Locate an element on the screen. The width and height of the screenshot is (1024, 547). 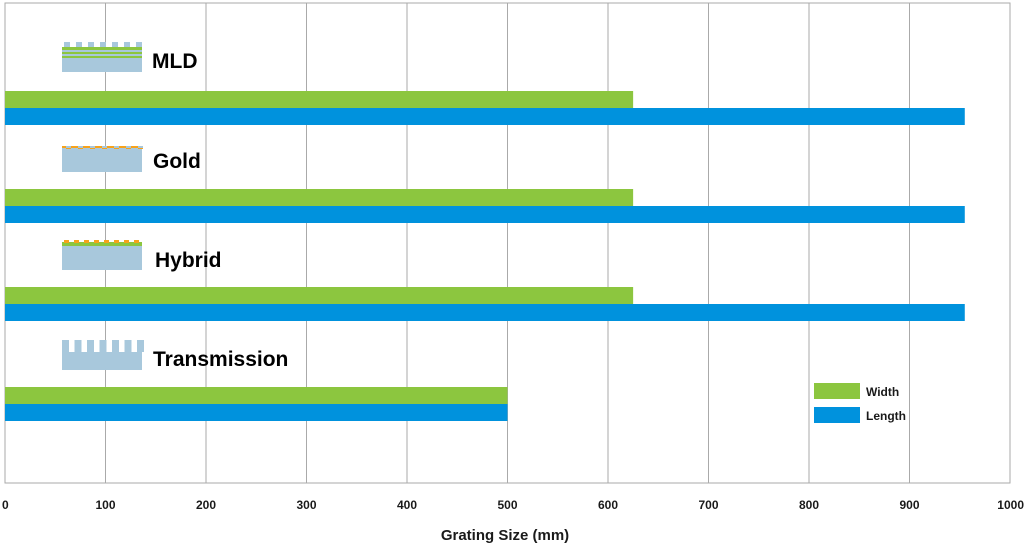
x-tick-label-100: 100 is located at coordinates (105, 505).